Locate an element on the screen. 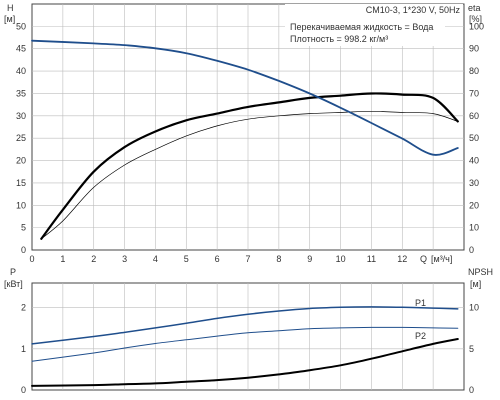  q-tick-label: 10 is located at coordinates (341, 259).